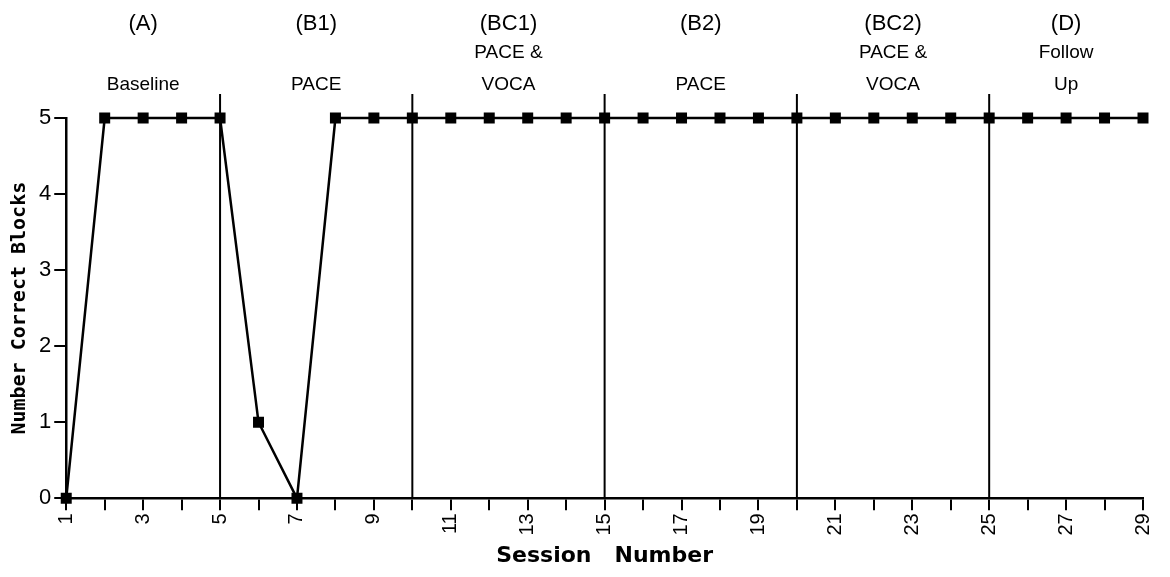  I want to click on text: (A) Baseline, so click(143, 52).